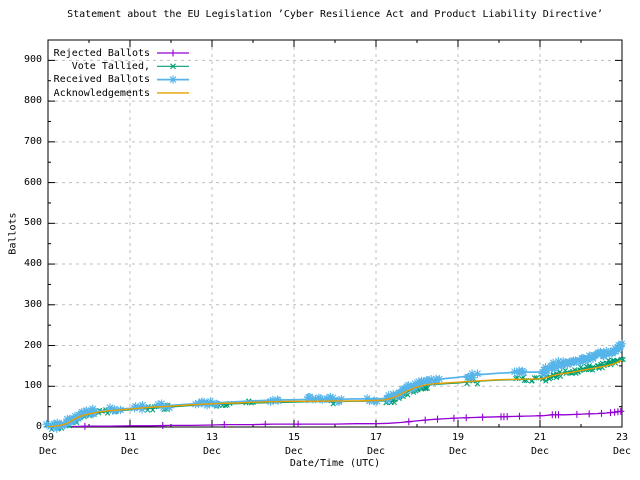 The height and width of the screenshot is (480, 640). Describe the element at coordinates (110, 66) in the screenshot. I see `legend-label-vote-tallied: Vote Tallied,` at that location.